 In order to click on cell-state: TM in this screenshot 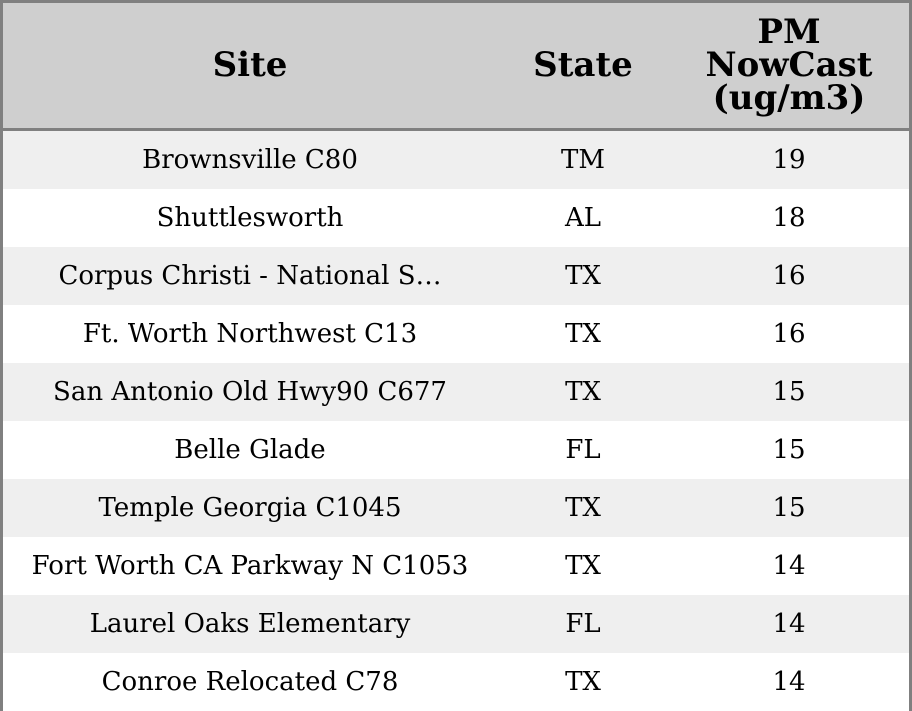, I will do `click(583, 160)`.